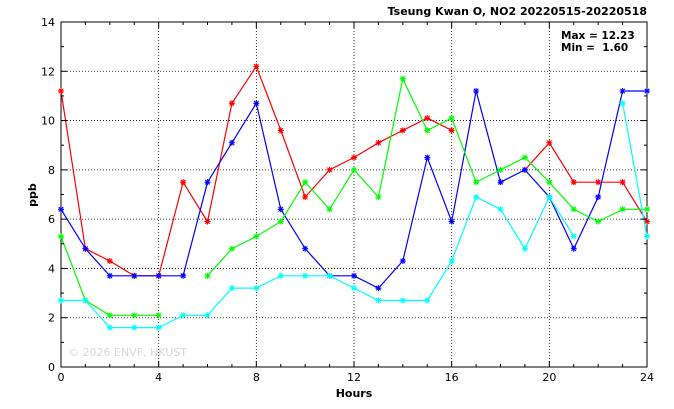  Describe the element at coordinates (598, 36) in the screenshot. I see `max-annotation: Max = 12.23` at that location.